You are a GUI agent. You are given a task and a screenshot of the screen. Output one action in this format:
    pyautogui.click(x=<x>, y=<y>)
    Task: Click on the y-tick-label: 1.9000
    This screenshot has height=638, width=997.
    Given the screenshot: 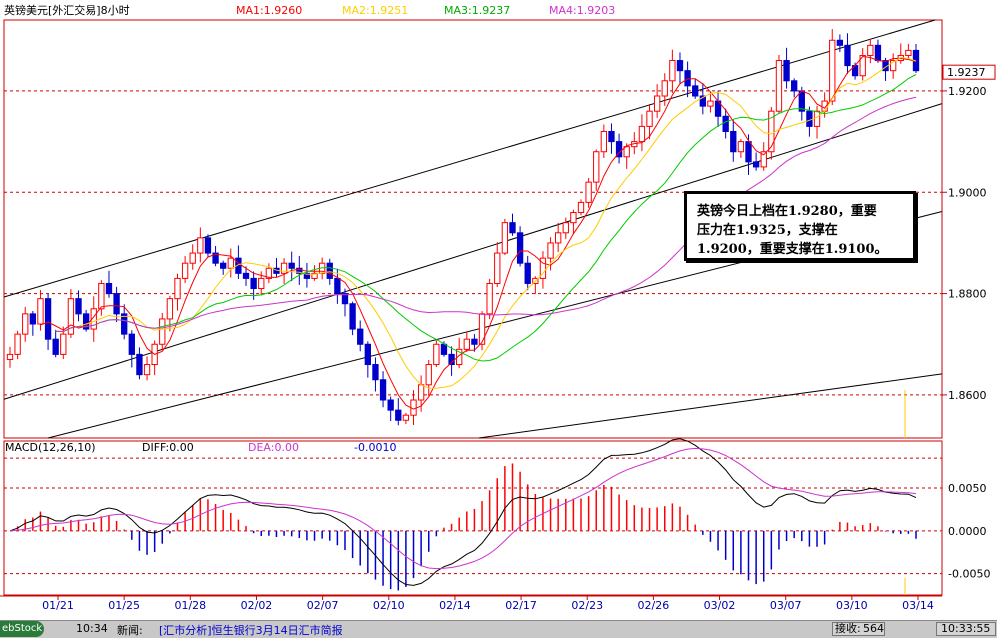 What is the action you would take?
    pyautogui.click(x=967, y=192)
    